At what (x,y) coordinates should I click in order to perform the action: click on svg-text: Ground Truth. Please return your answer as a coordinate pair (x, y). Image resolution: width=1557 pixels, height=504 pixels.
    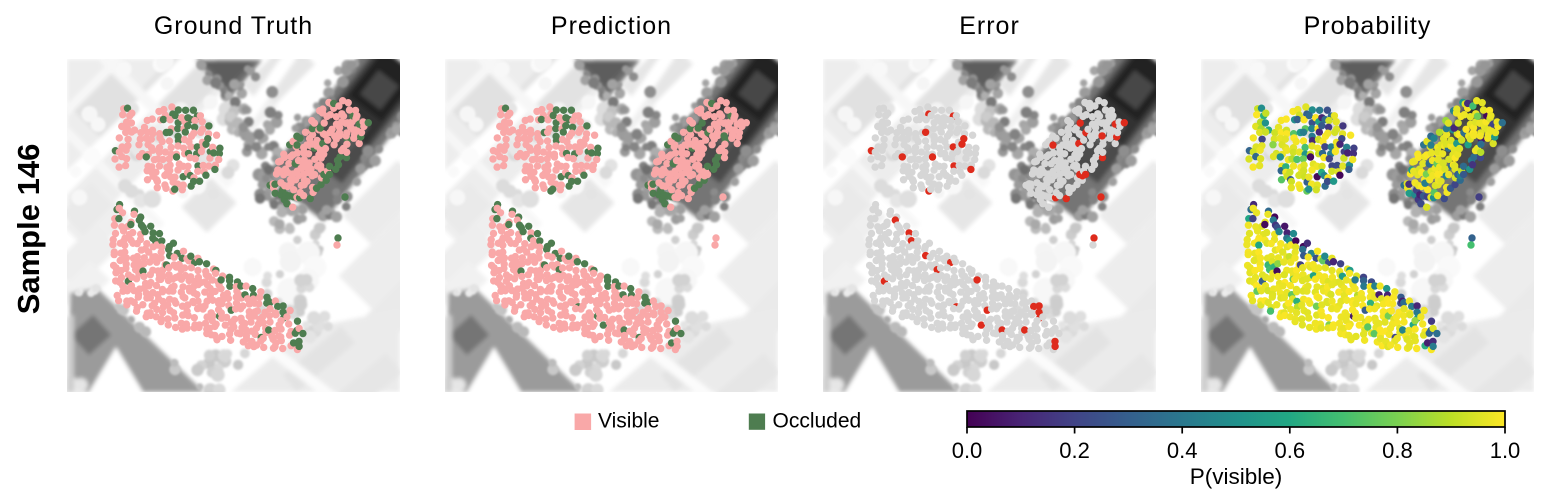
    Looking at the image, I should click on (233, 26).